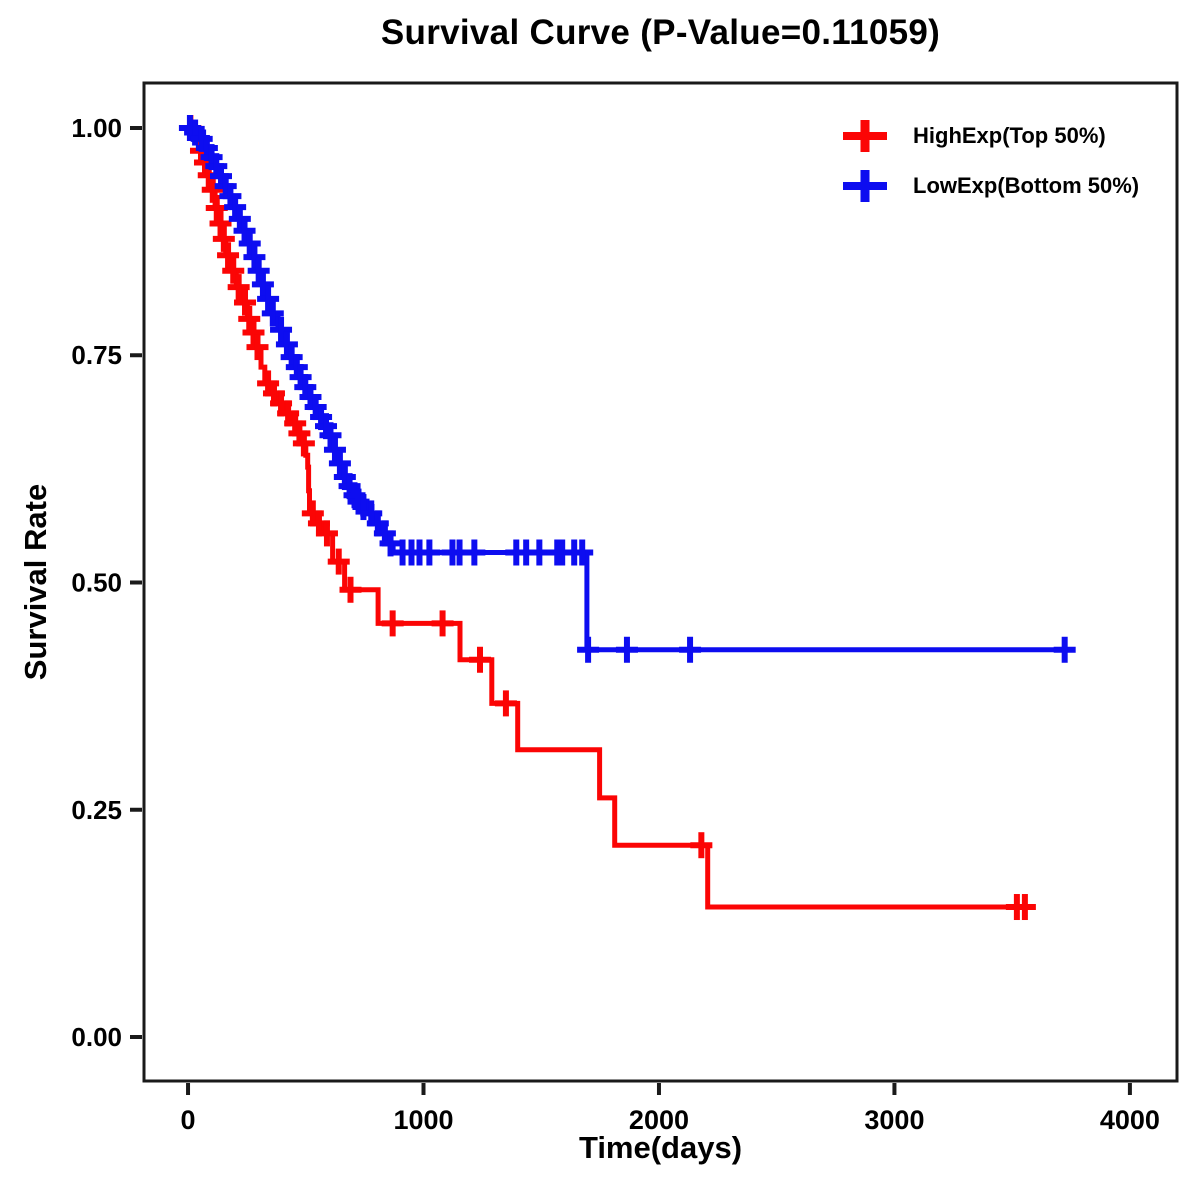 The height and width of the screenshot is (1200, 1200). Describe the element at coordinates (96, 1037) in the screenshot. I see `y-tick-label: 0.00` at that location.